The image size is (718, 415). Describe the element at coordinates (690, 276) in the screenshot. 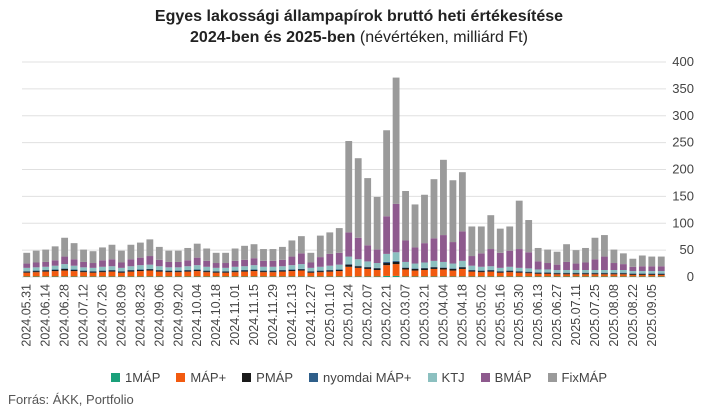

I see `y-tick-label: 0` at that location.